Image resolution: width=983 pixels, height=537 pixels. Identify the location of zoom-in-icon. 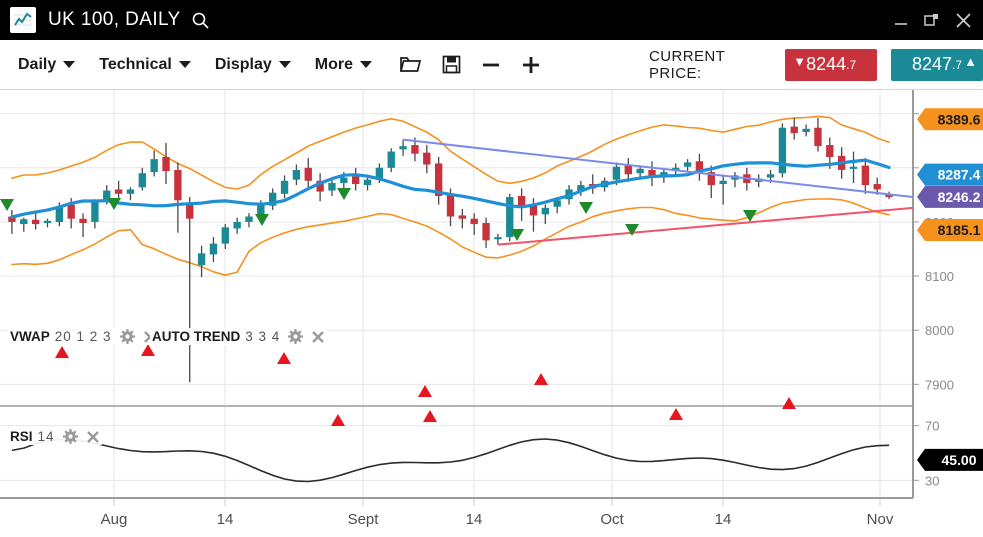
(531, 64).